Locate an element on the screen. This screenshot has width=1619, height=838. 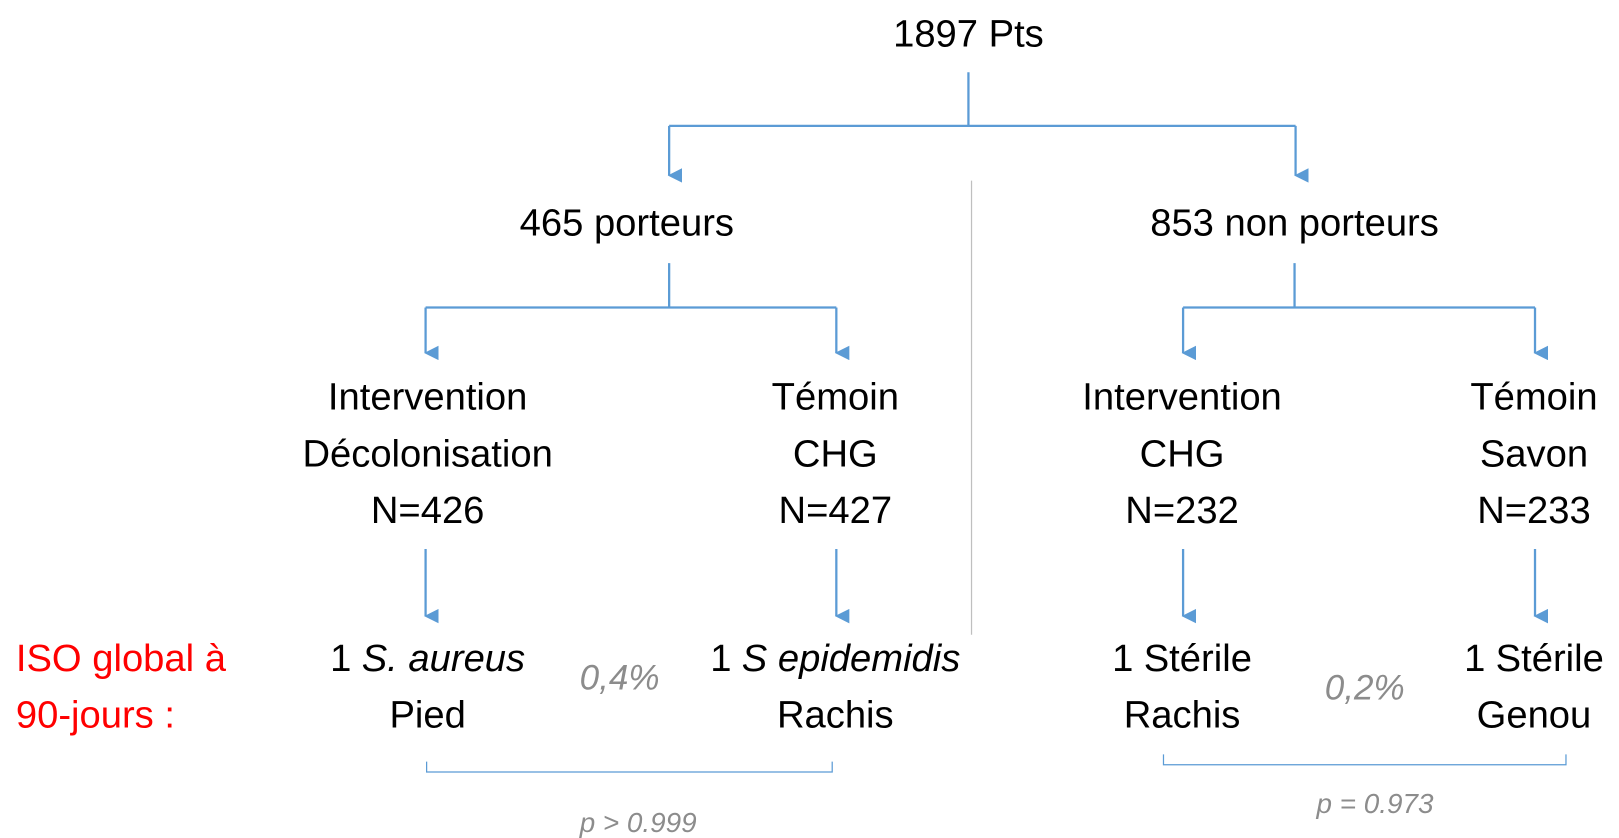
arm-label: N=233 is located at coordinates (1534, 510).